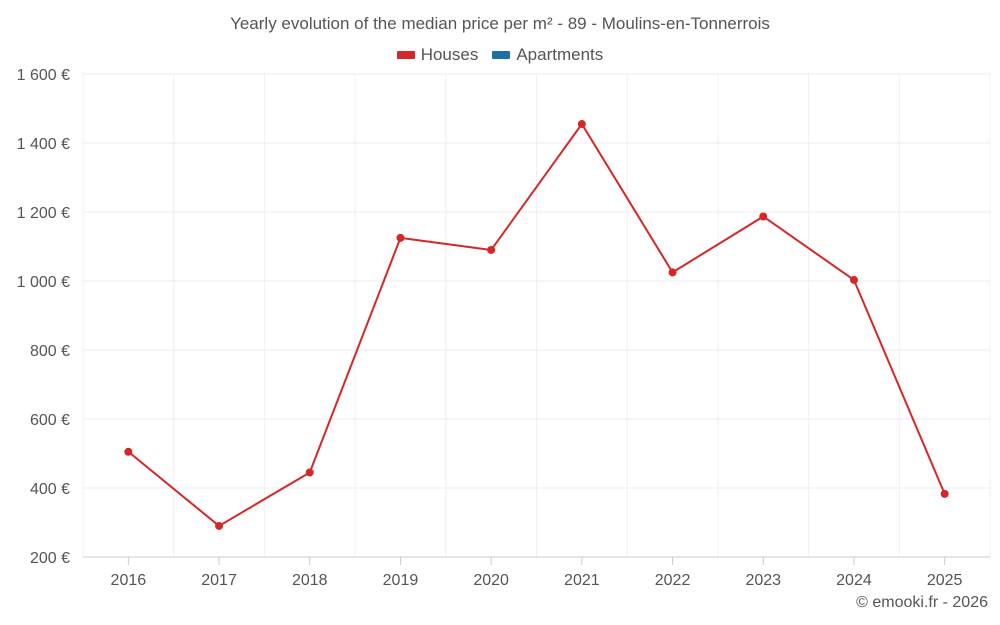 The width and height of the screenshot is (1000, 625). What do you see at coordinates (449, 54) in the screenshot?
I see `legend-label-houses: Houses` at bounding box center [449, 54].